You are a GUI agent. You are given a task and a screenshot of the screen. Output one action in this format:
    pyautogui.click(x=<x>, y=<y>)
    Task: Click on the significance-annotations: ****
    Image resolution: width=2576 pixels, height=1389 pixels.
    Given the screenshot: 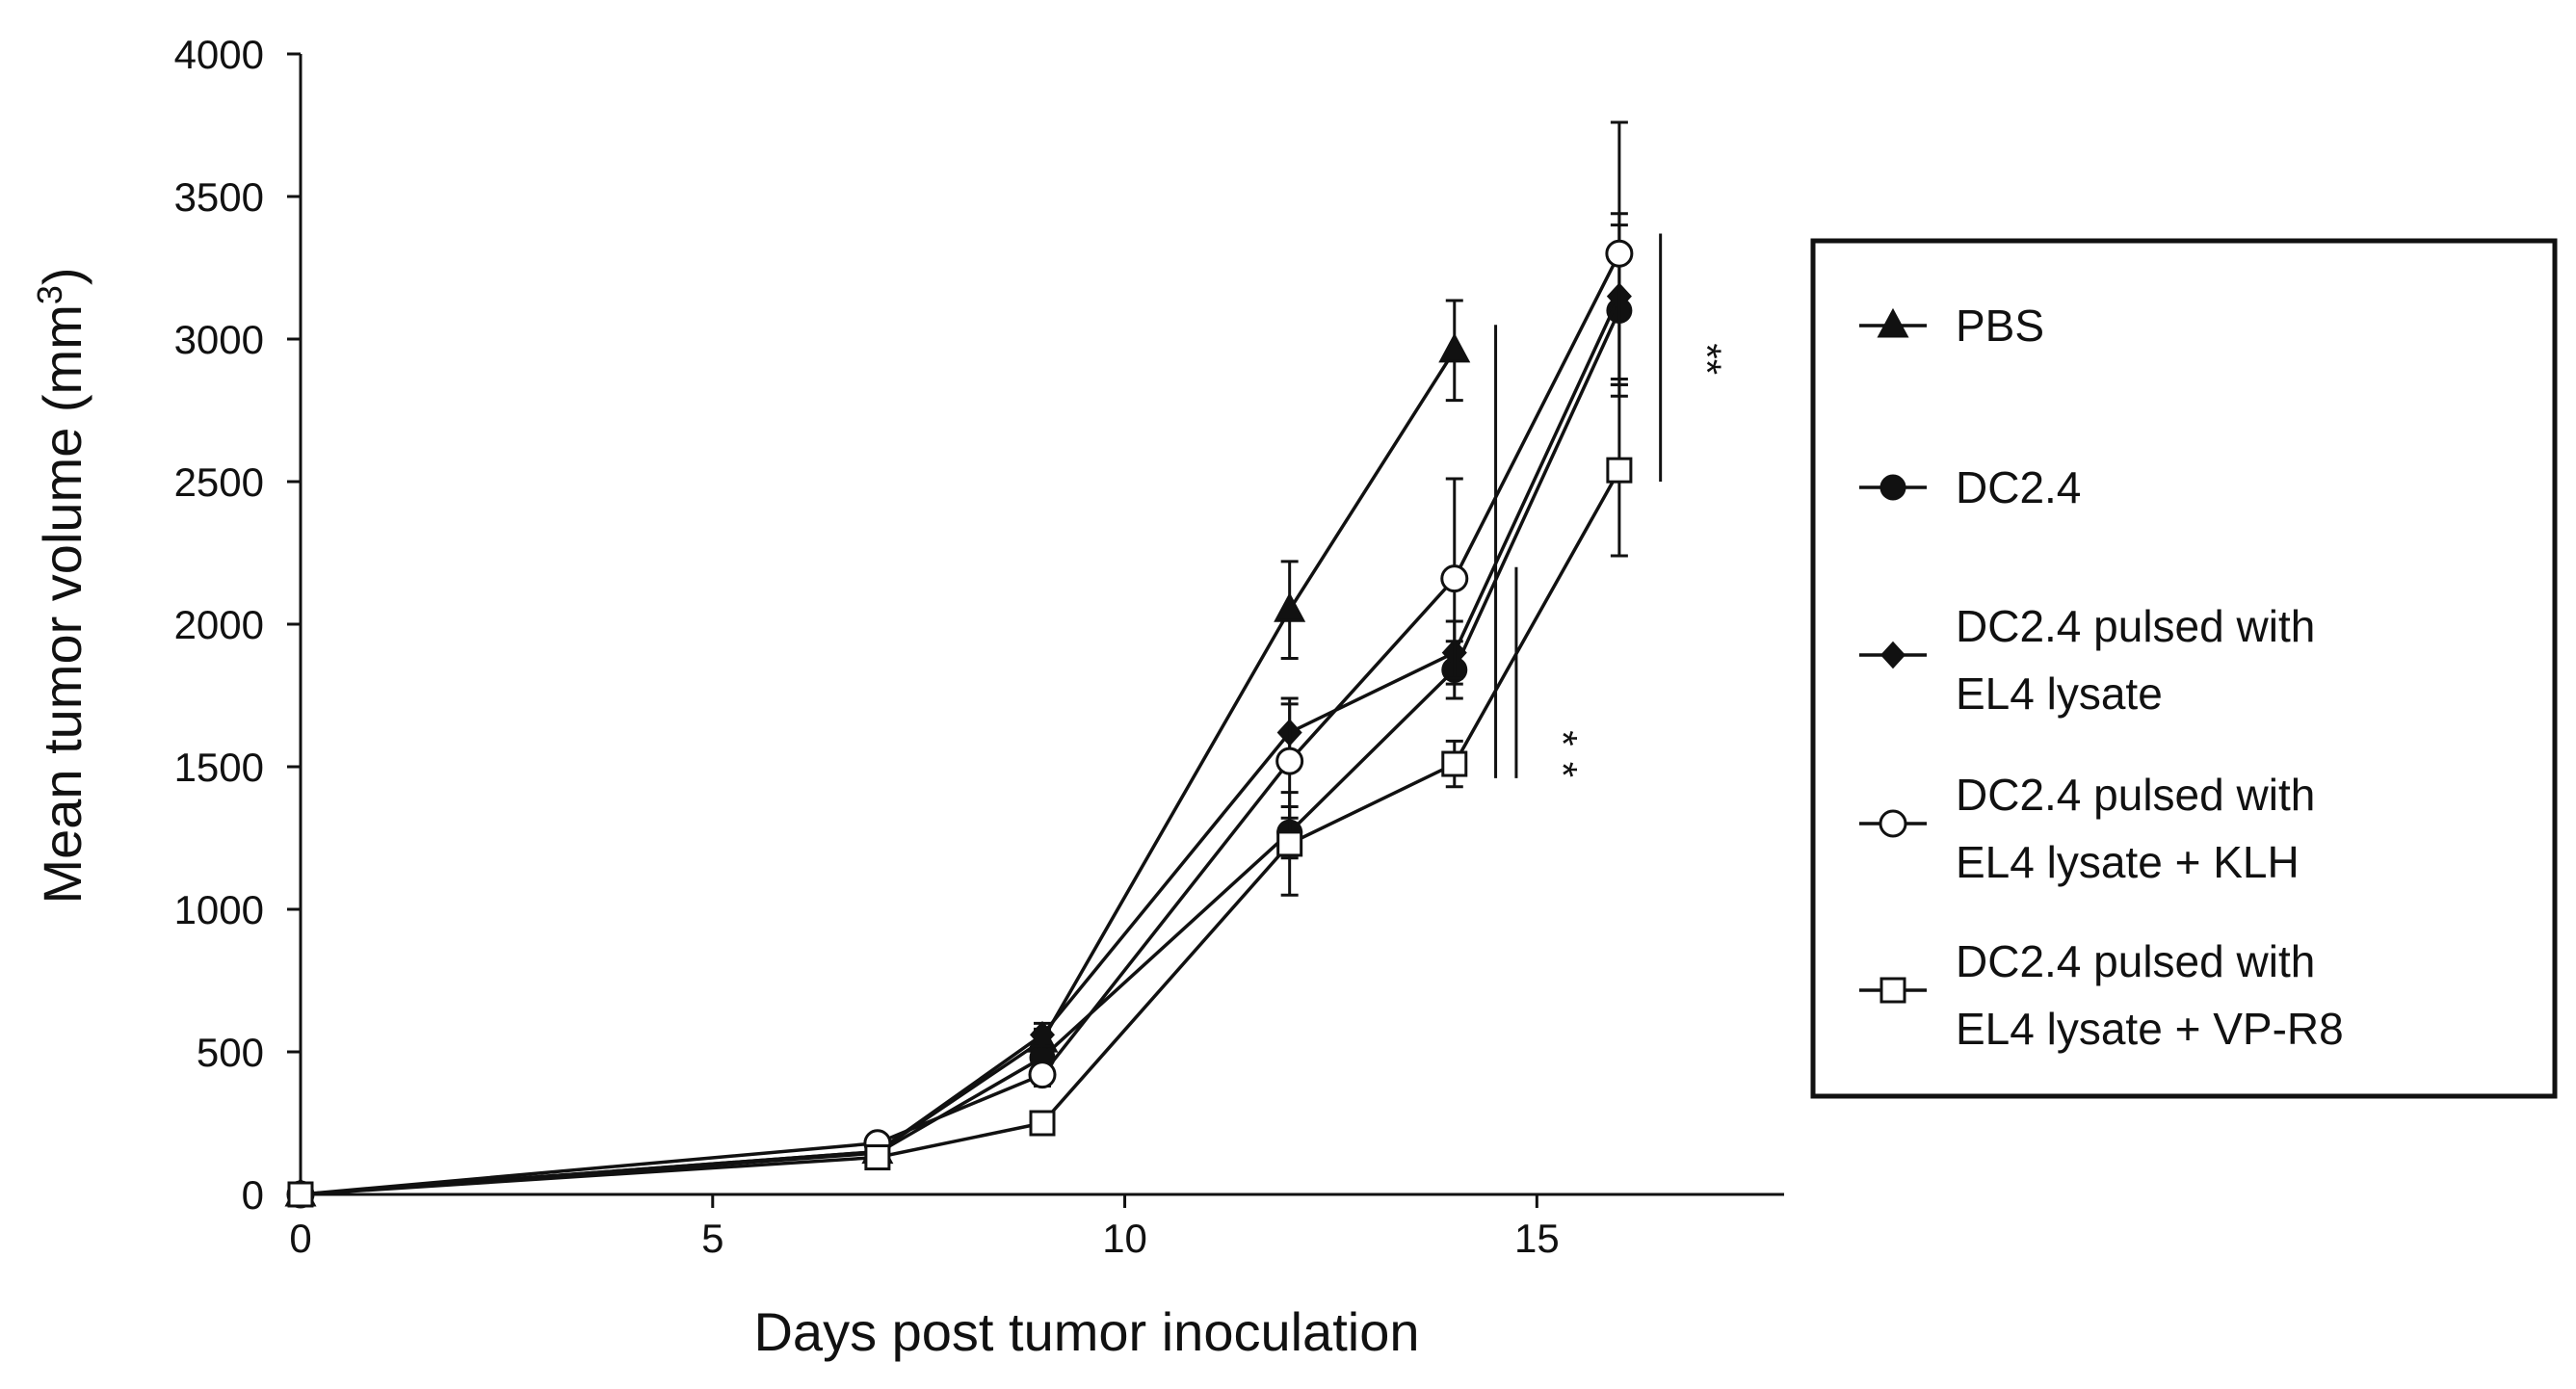 What is the action you would take?
    pyautogui.click(x=1612, y=505)
    